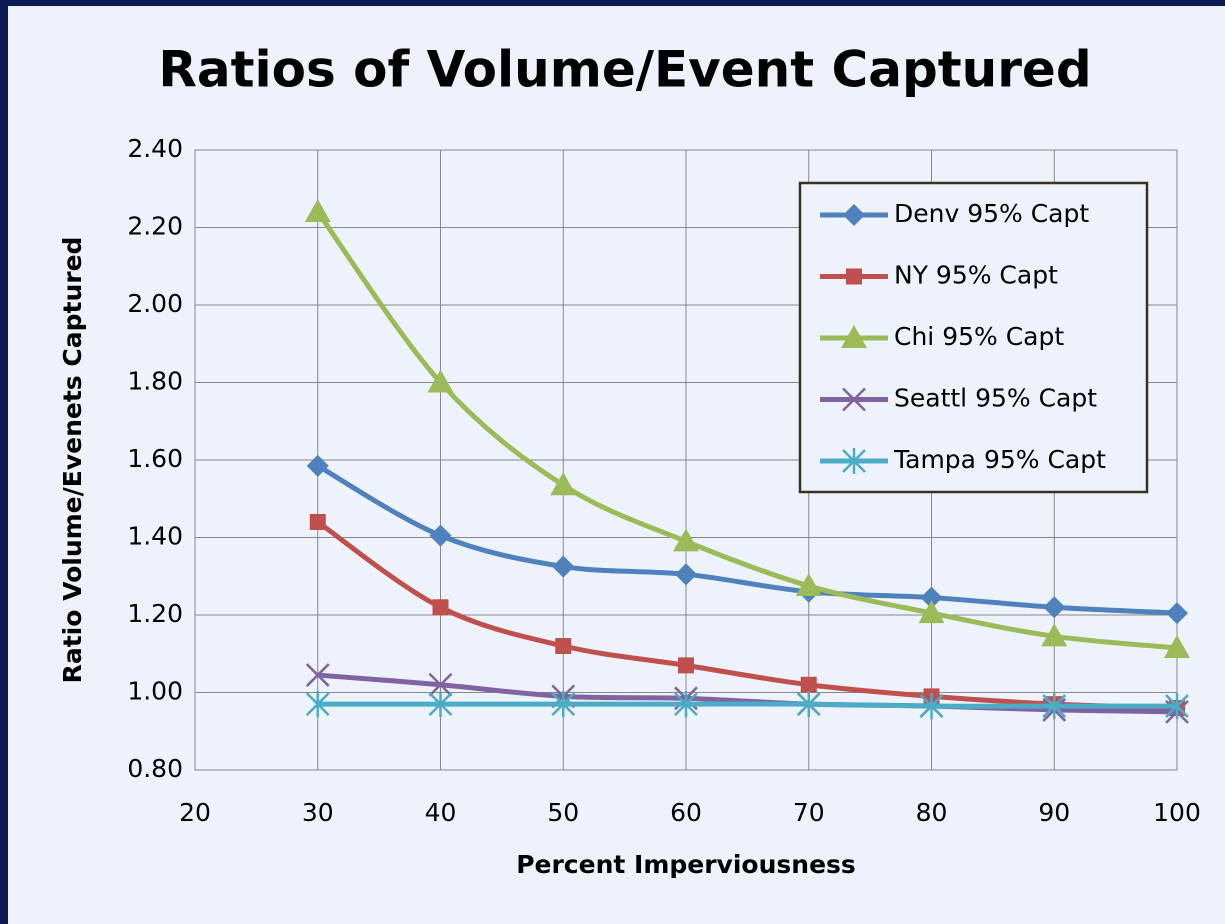 This screenshot has width=1225, height=924. What do you see at coordinates (318, 812) in the screenshot?
I see `x-tick-label: 30` at bounding box center [318, 812].